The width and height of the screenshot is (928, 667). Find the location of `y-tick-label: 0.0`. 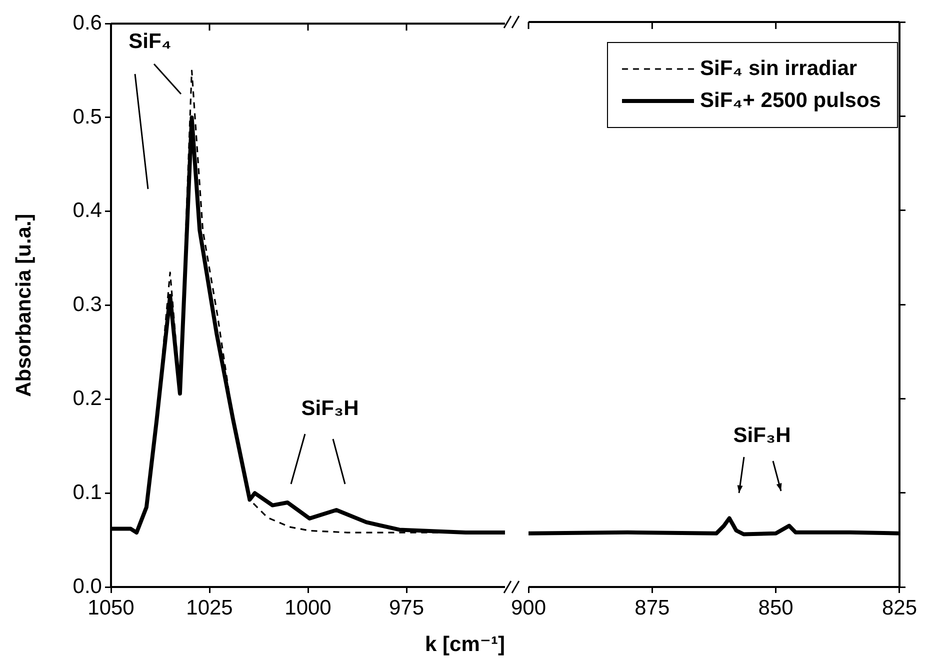

y-tick-label: 0.0 is located at coordinates (87, 586).